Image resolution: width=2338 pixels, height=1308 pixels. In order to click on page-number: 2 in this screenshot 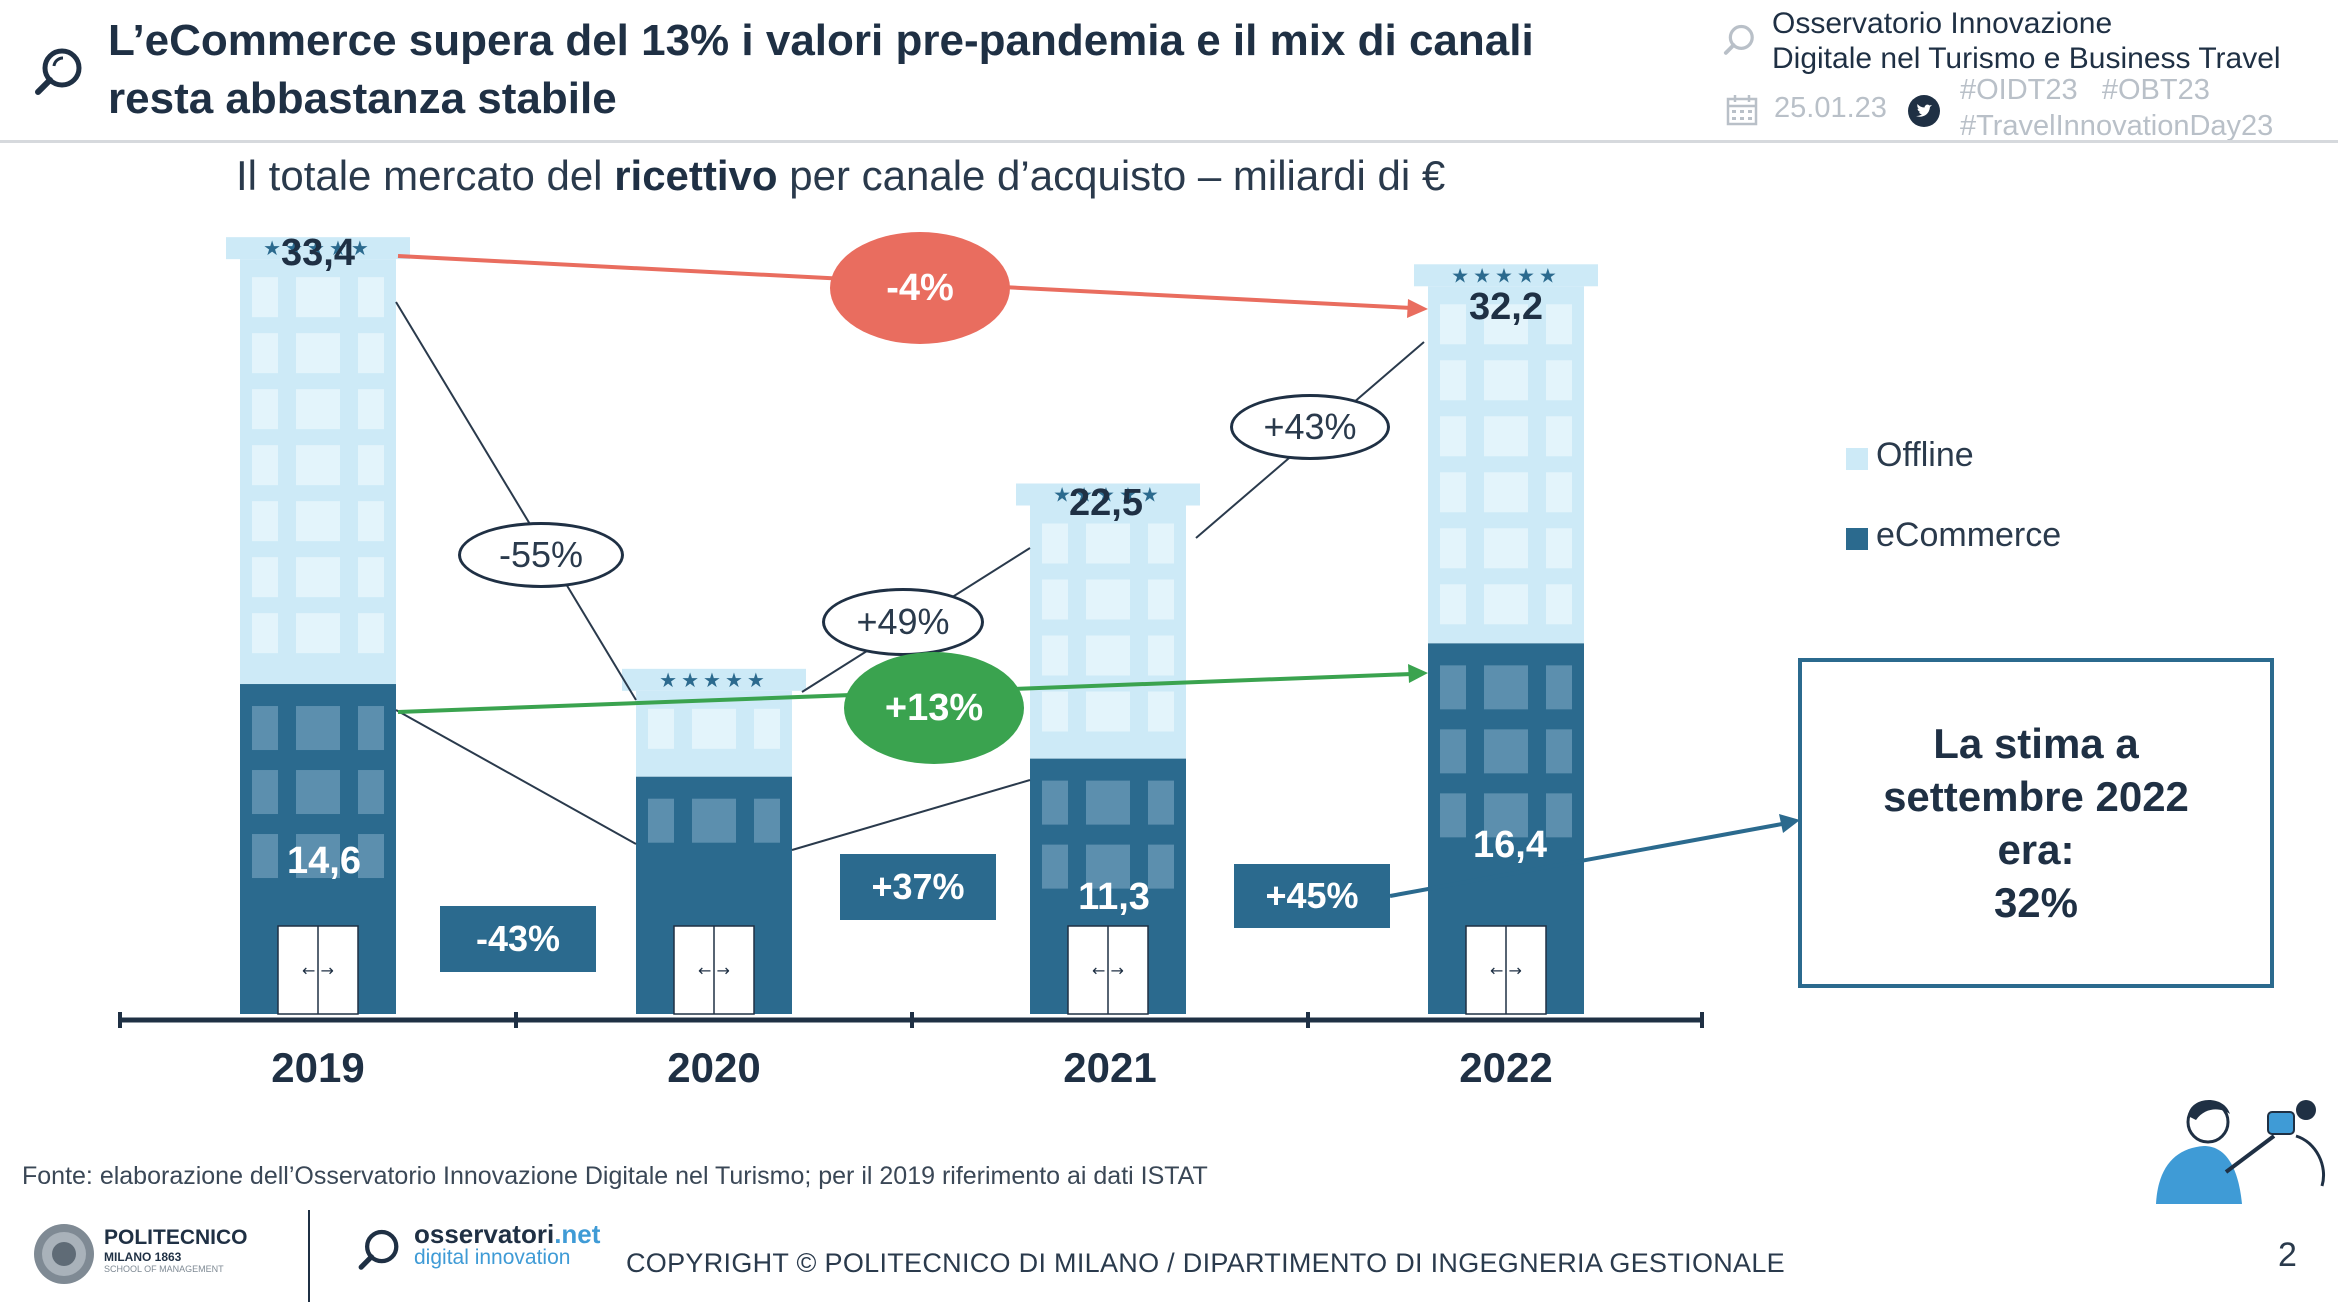, I will do `click(2287, 1255)`.